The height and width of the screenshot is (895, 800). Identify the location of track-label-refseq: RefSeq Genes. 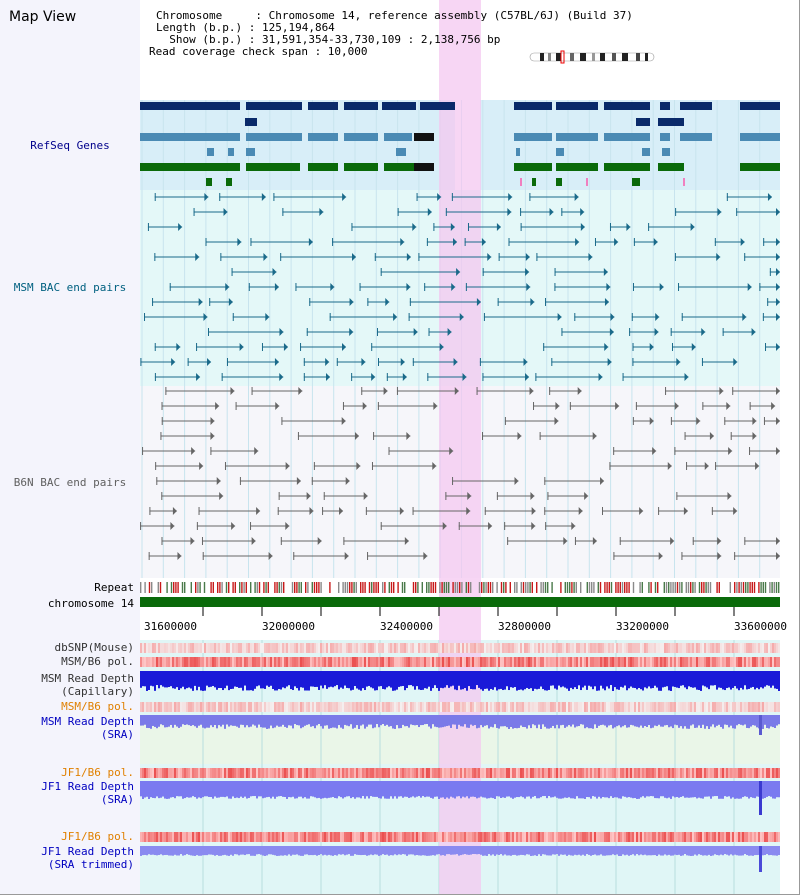
(70, 145).